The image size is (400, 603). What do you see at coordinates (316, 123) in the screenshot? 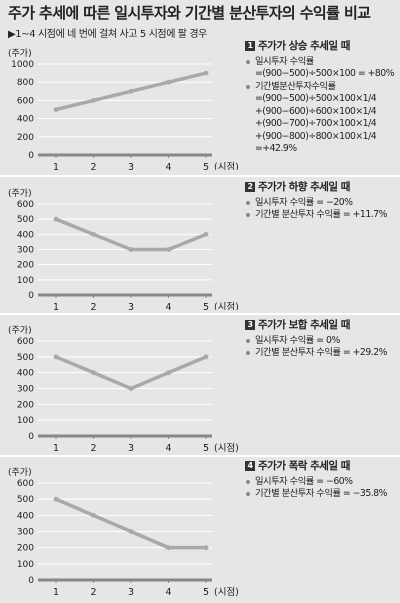
I see `note-line: +(900−700)÷700×100×1/4` at bounding box center [316, 123].